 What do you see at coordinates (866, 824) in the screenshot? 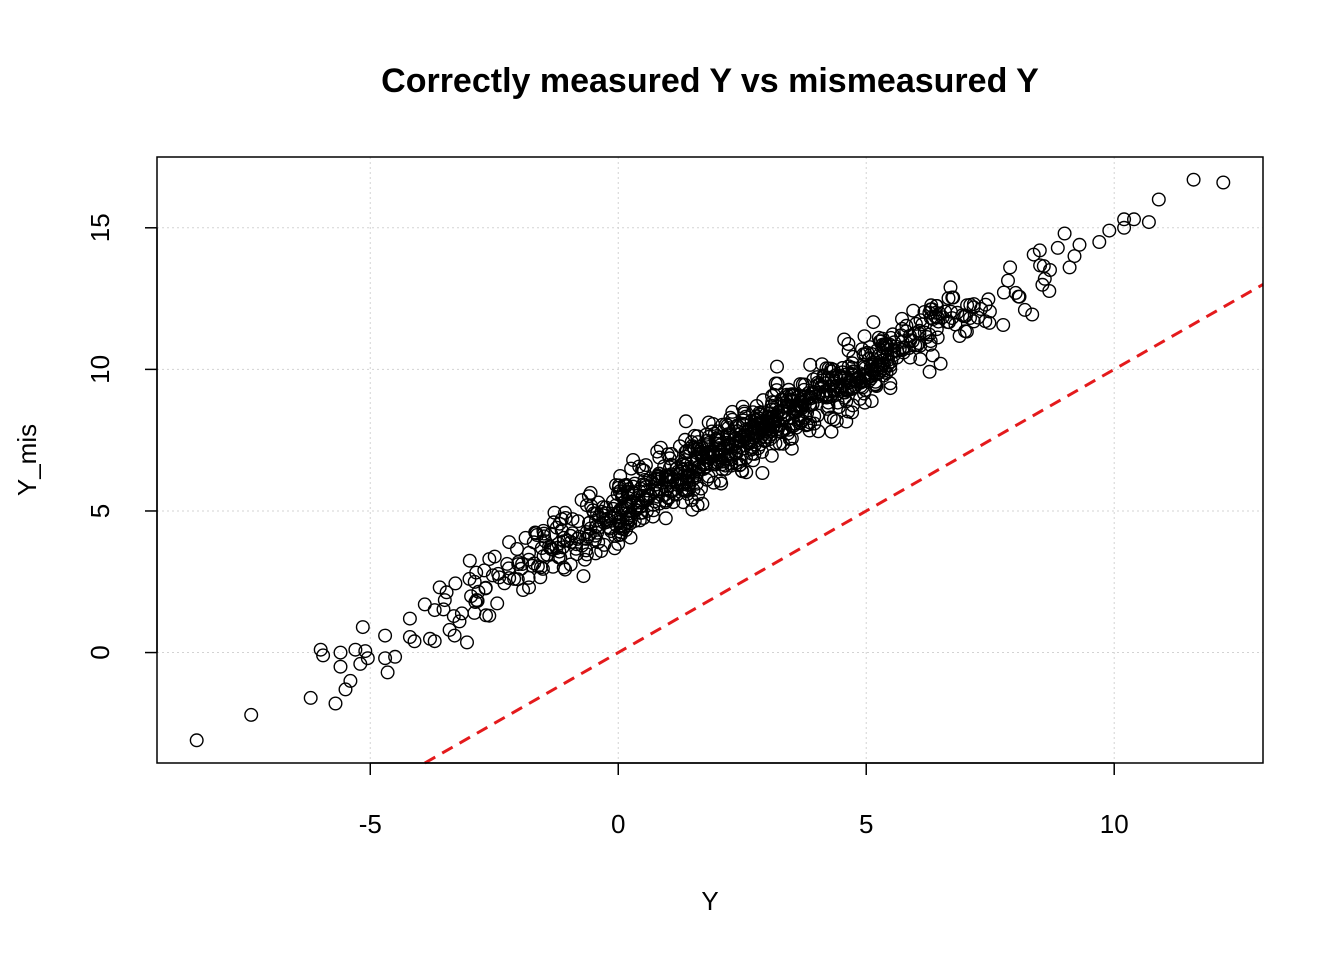
I see `x-tick-label: 5` at bounding box center [866, 824].